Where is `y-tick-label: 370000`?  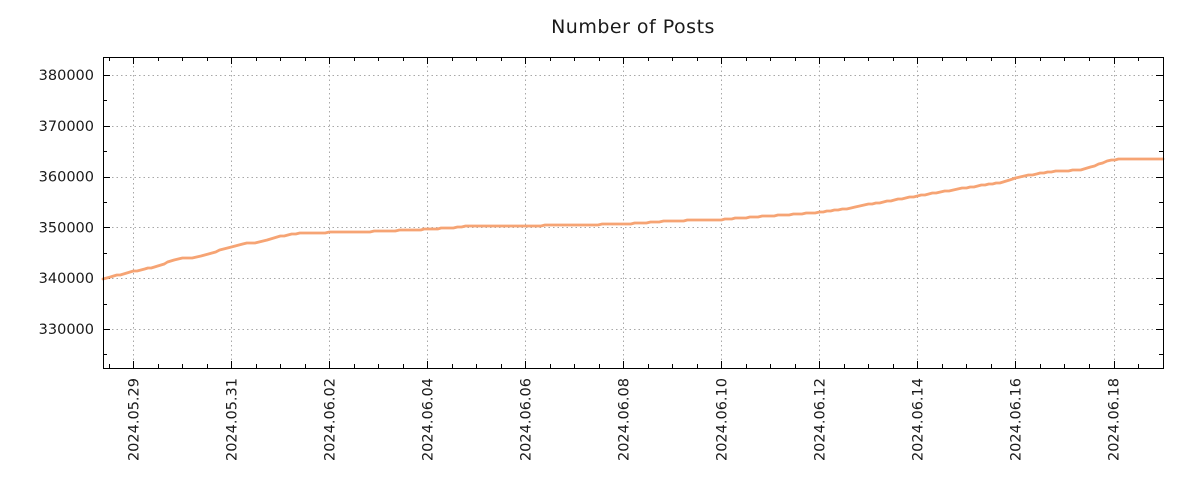 y-tick-label: 370000 is located at coordinates (66, 127).